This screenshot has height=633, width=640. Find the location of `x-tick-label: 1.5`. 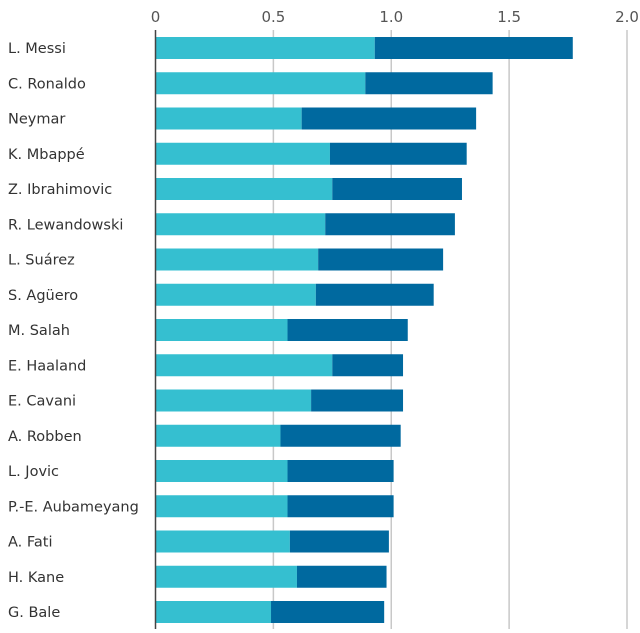

x-tick-label: 1.5 is located at coordinates (509, 17).